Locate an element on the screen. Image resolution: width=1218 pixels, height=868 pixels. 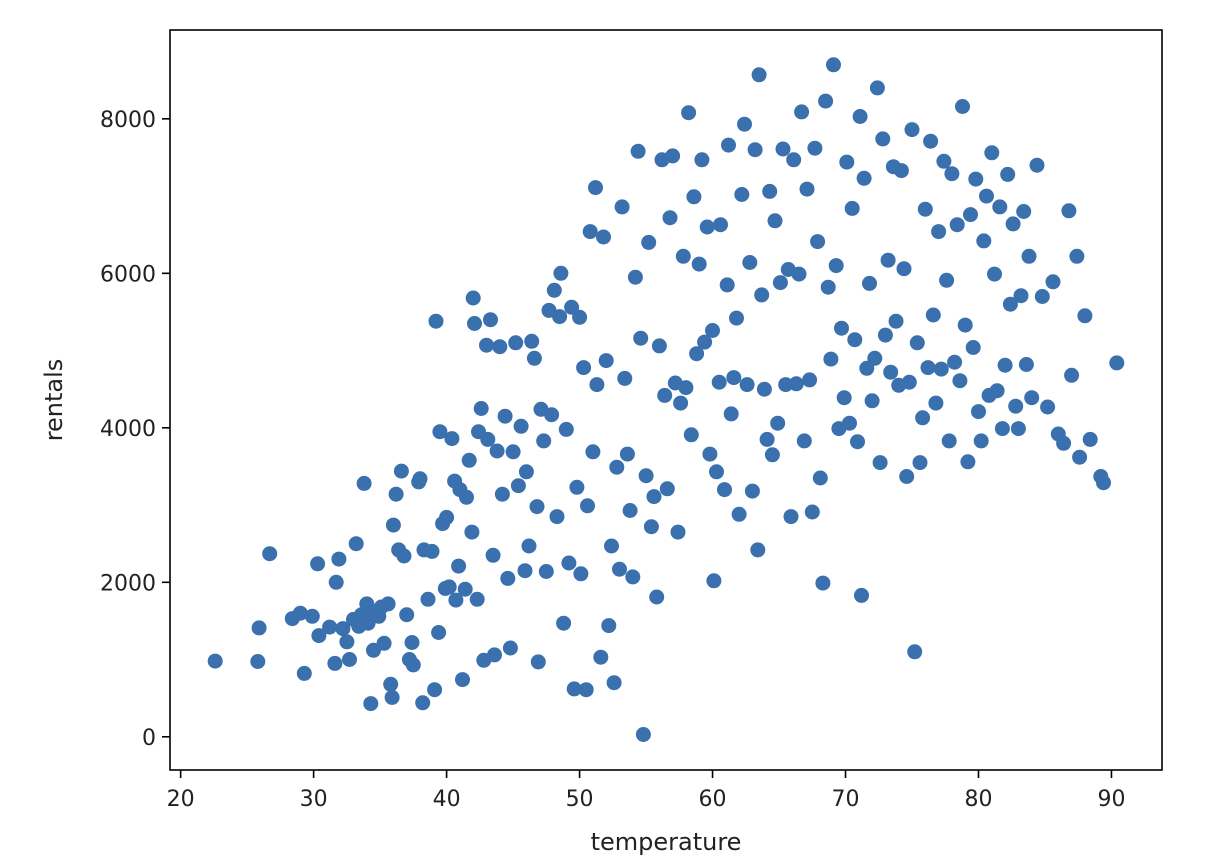
x-tick-label: 90 is located at coordinates (1111, 799).